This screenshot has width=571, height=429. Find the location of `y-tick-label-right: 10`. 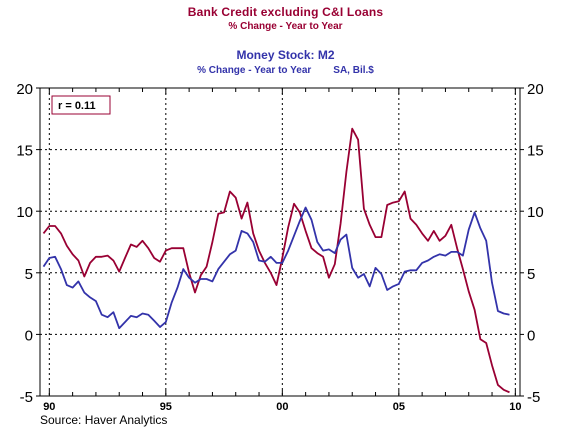

y-tick-label-right: 10 is located at coordinates (535, 212).